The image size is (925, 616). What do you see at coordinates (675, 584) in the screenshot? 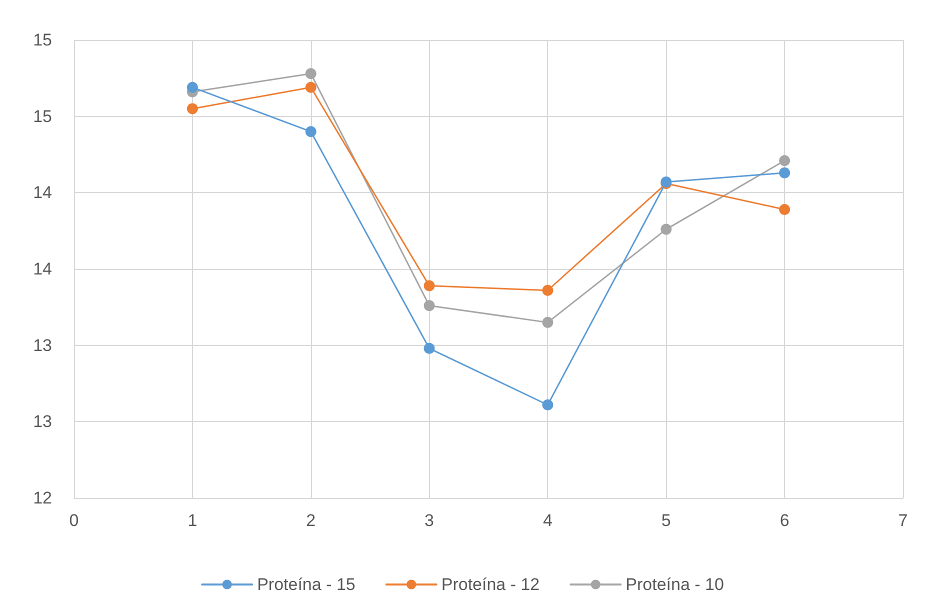
I see `legend-label: Proteína - 10` at bounding box center [675, 584].